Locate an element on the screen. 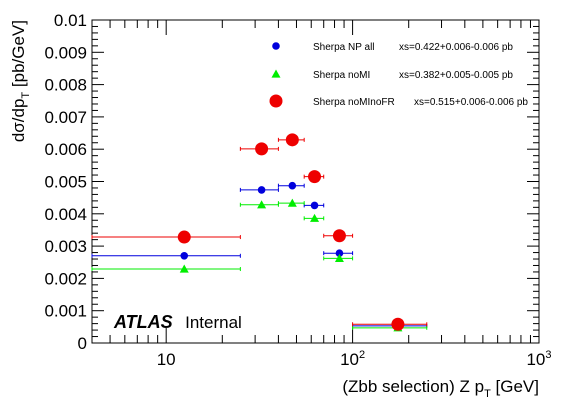 The image size is (567, 409). y-axis-title-unit: [pb/GeV] is located at coordinates (18, 56).